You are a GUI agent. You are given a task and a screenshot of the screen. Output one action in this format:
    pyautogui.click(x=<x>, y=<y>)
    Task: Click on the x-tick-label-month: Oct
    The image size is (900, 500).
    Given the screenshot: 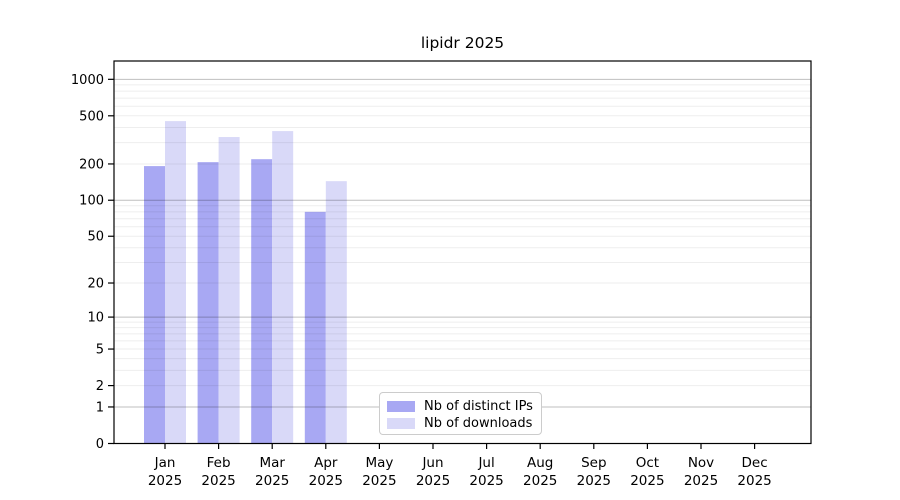 What is the action you would take?
    pyautogui.click(x=647, y=463)
    